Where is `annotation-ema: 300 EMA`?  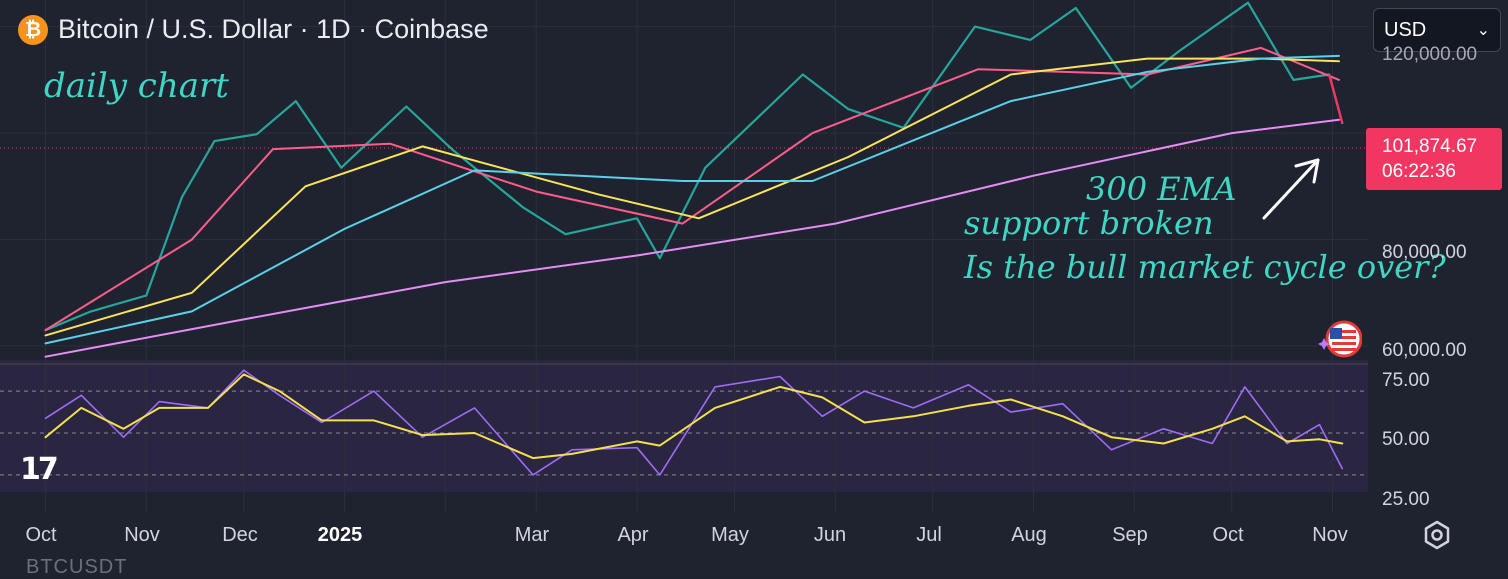
annotation-ema: 300 EMA is located at coordinates (1161, 189).